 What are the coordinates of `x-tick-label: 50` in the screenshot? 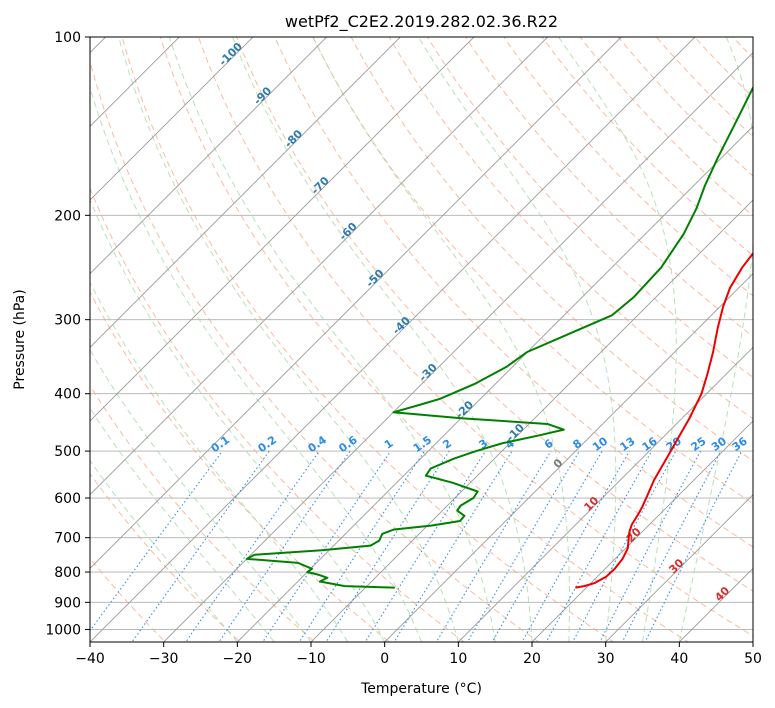 It's located at (753, 659).